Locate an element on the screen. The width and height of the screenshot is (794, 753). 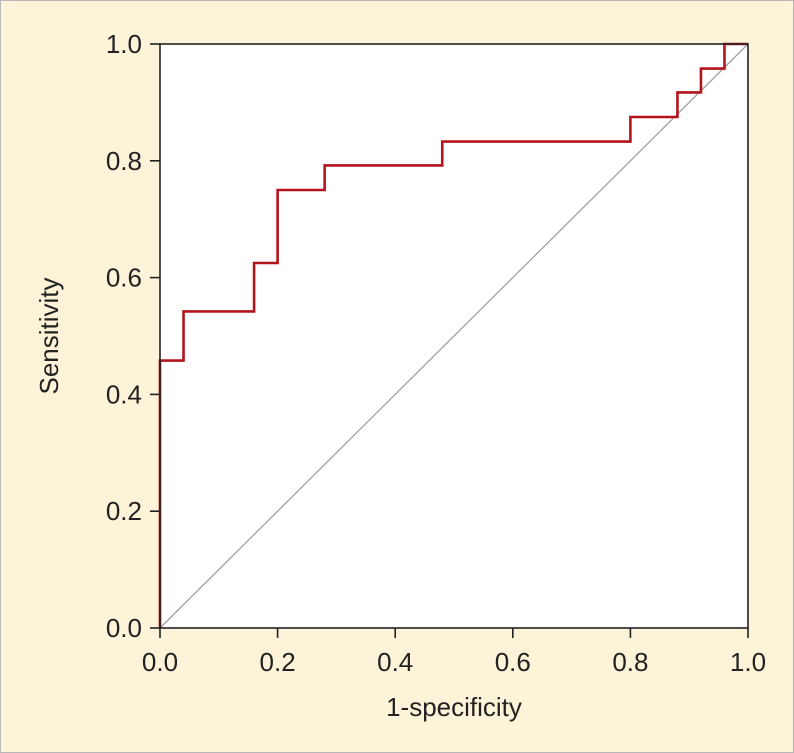
y-tick-label: 0.8 is located at coordinates (124, 161).